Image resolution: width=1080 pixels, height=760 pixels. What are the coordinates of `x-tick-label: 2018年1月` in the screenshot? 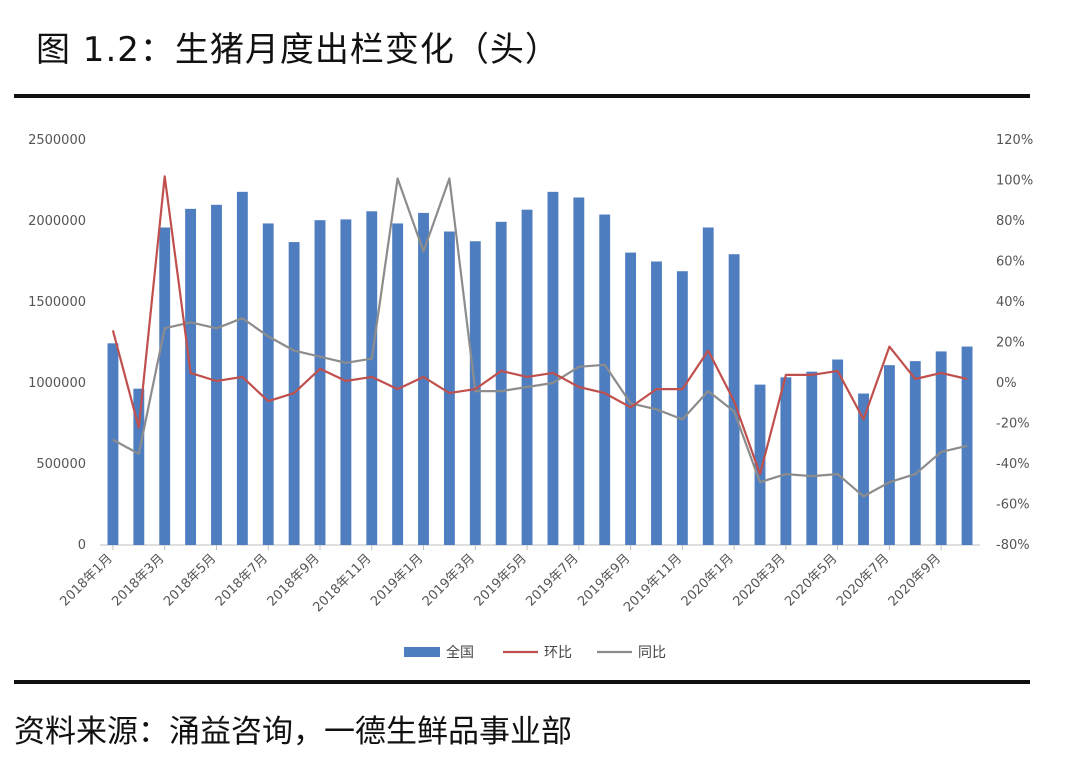 It's located at (87, 580).